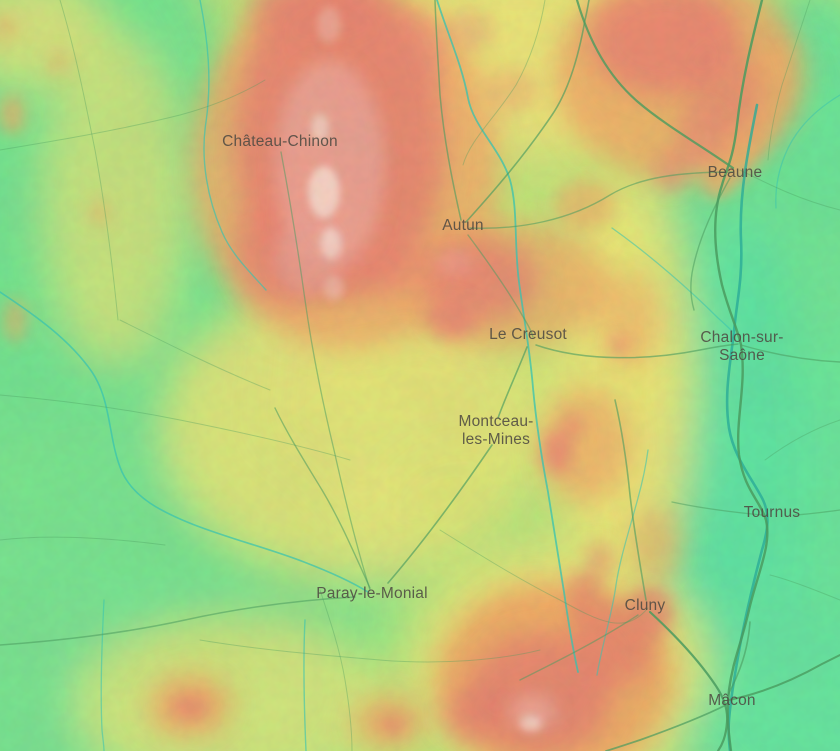  Describe the element at coordinates (372, 593) in the screenshot. I see `map-label-paray-le-monial: Paray-le-Monial` at that location.